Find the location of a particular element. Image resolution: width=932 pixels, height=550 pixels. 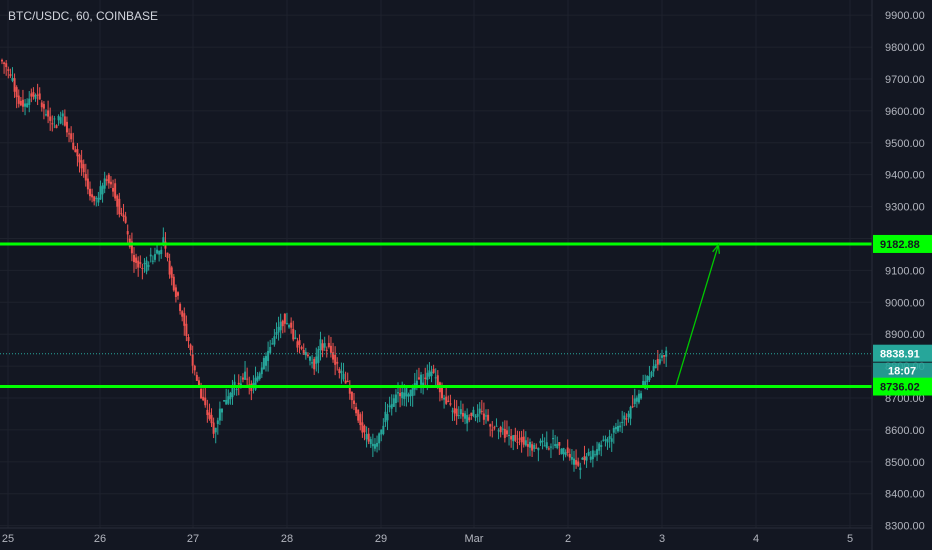

y-tick-label: 9100.00 is located at coordinates (905, 271).